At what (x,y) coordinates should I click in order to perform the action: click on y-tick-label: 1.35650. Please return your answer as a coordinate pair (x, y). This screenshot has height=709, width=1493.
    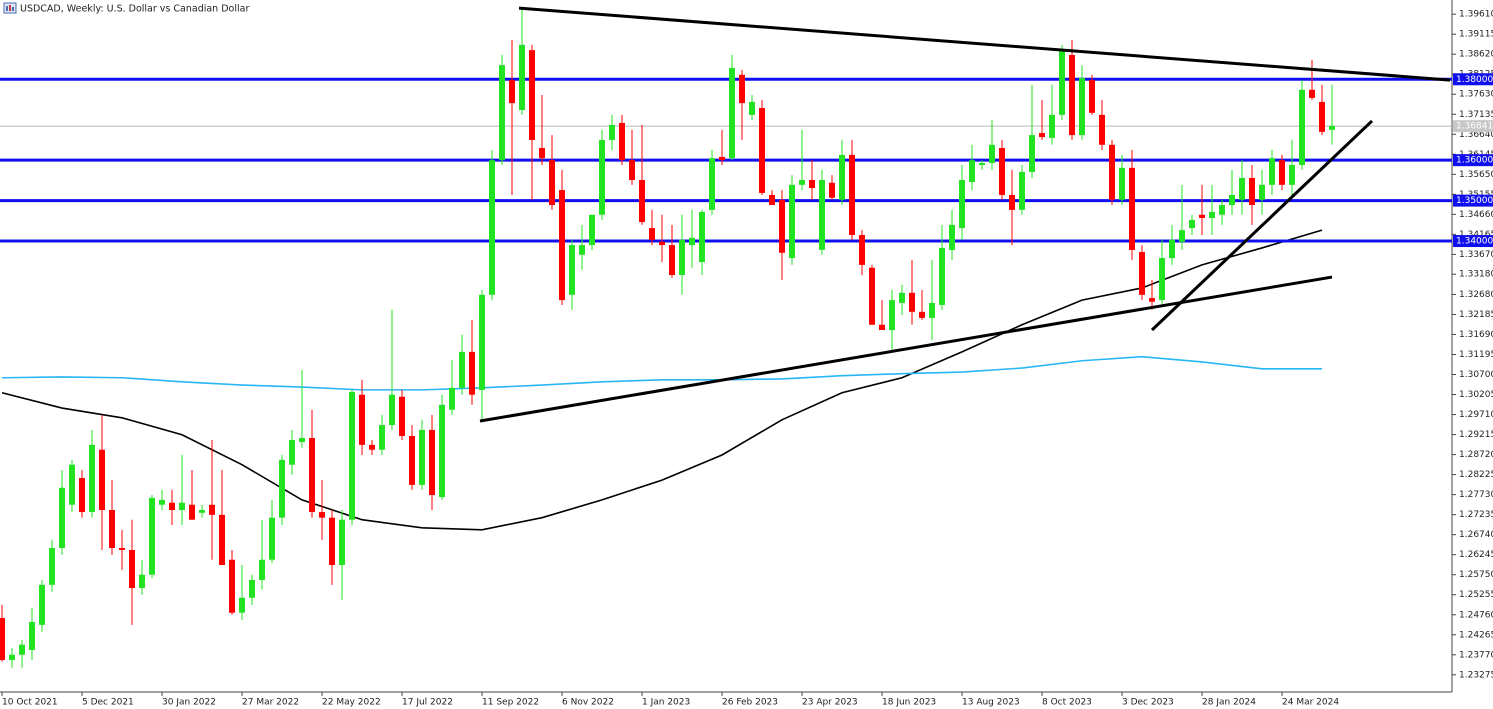
    Looking at the image, I should click on (1476, 175).